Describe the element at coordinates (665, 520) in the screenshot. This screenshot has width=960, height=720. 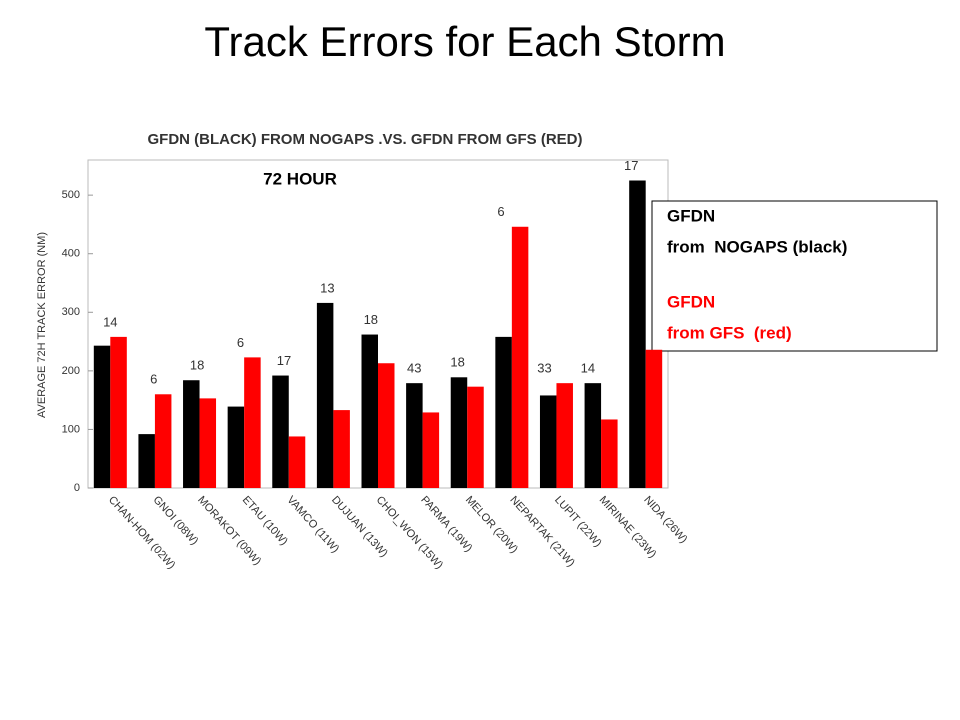
I see `x-tick-label: NIDA (26W)` at that location.